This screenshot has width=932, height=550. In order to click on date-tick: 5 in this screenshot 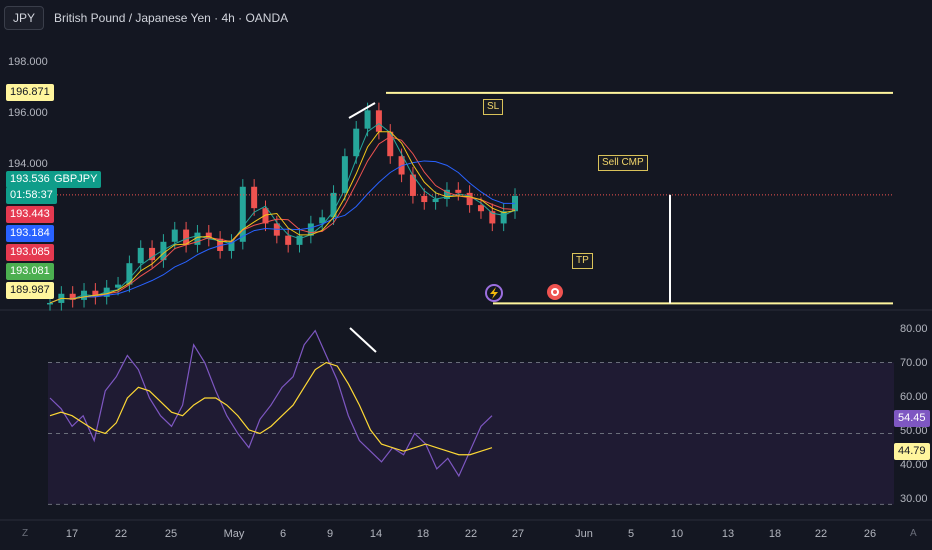, I will do `click(631, 534)`.